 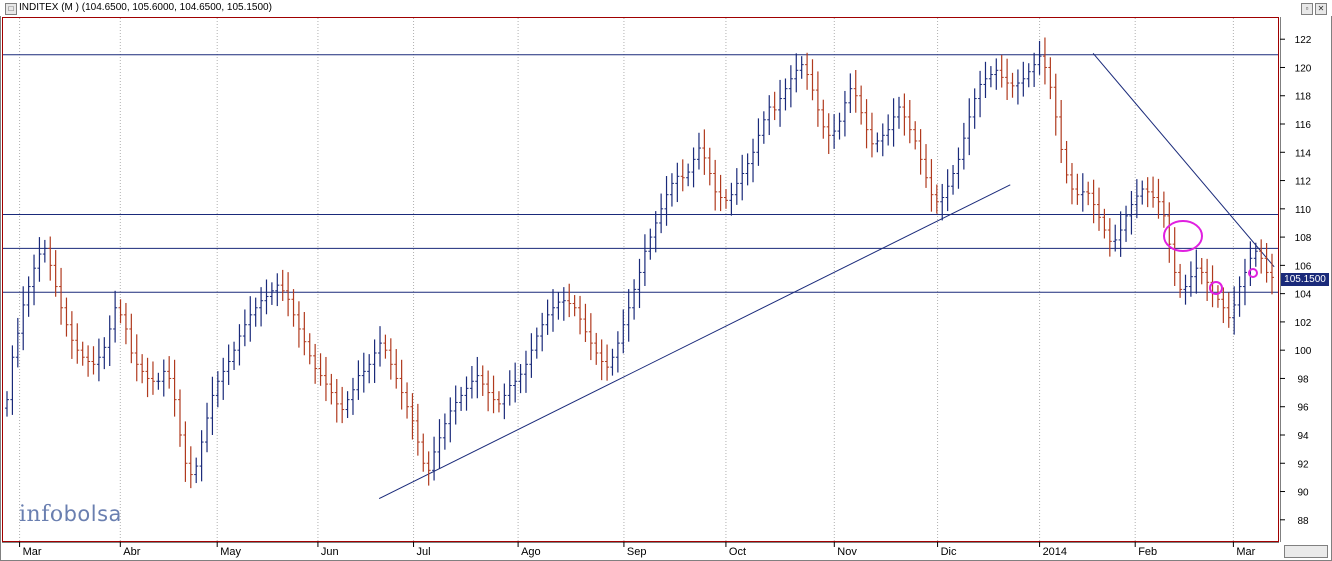 What do you see at coordinates (1303, 351) in the screenshot?
I see `y-tick-label: 100` at bounding box center [1303, 351].